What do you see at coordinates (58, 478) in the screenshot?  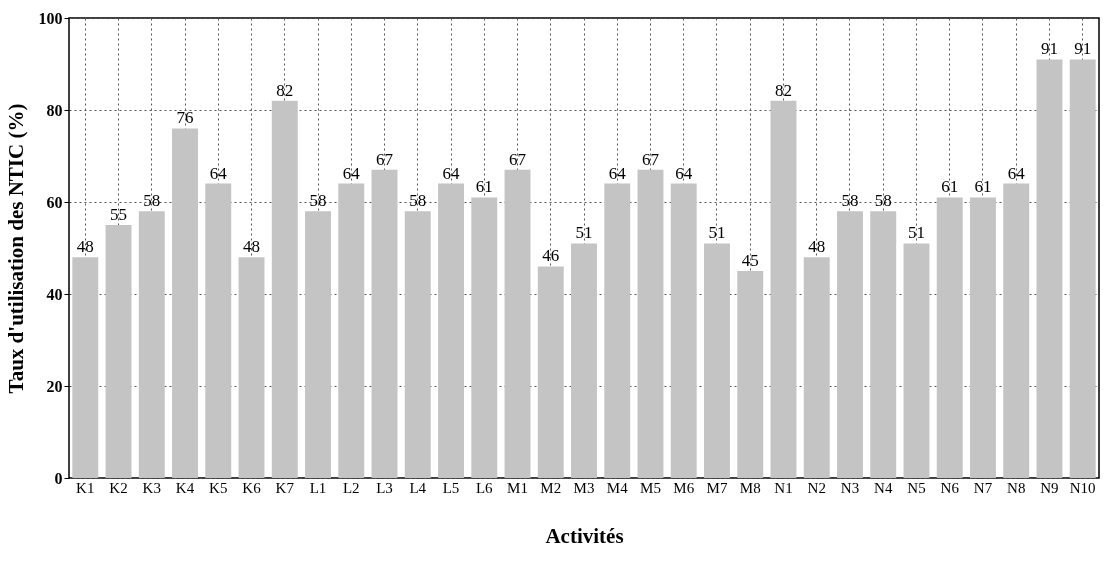 I see `y-tick-label: 0` at bounding box center [58, 478].